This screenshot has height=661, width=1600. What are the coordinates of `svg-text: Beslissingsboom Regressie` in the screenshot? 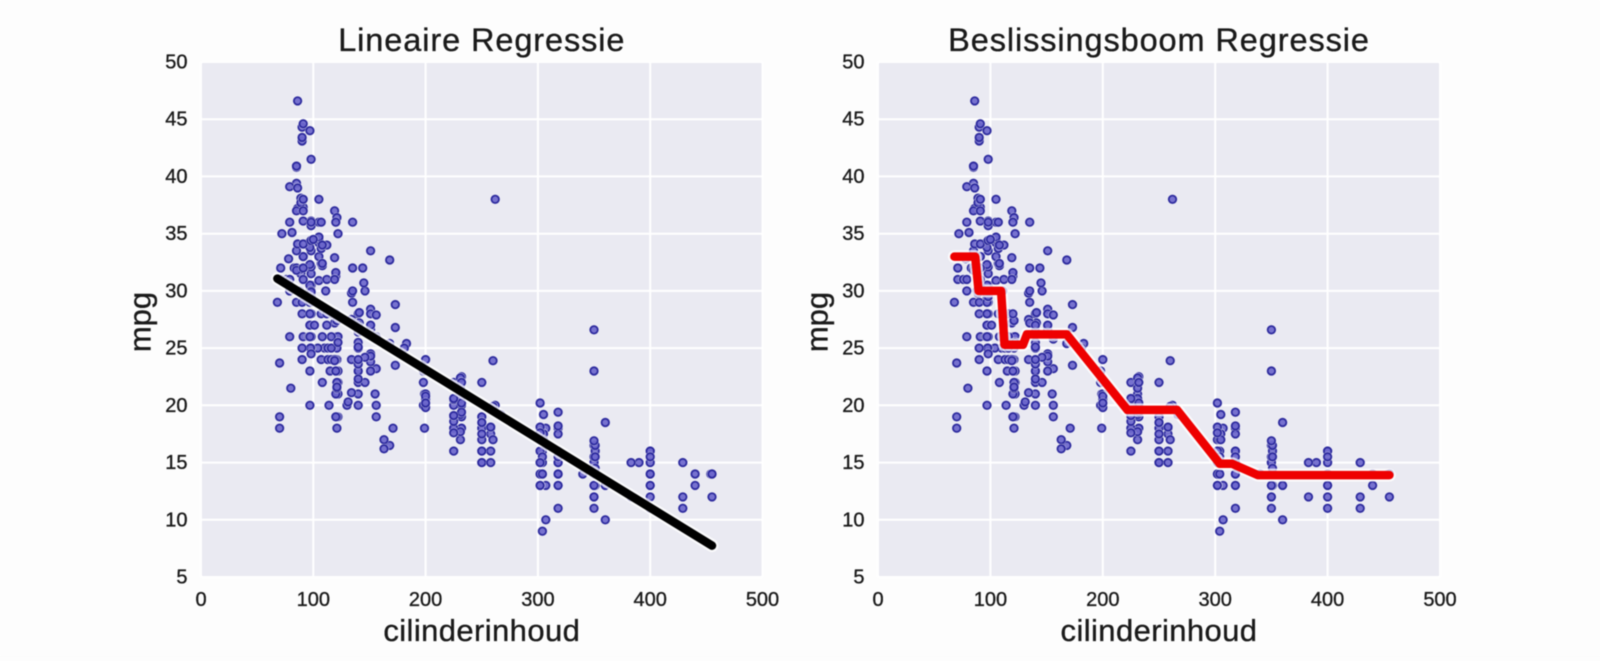 It's located at (1159, 40).